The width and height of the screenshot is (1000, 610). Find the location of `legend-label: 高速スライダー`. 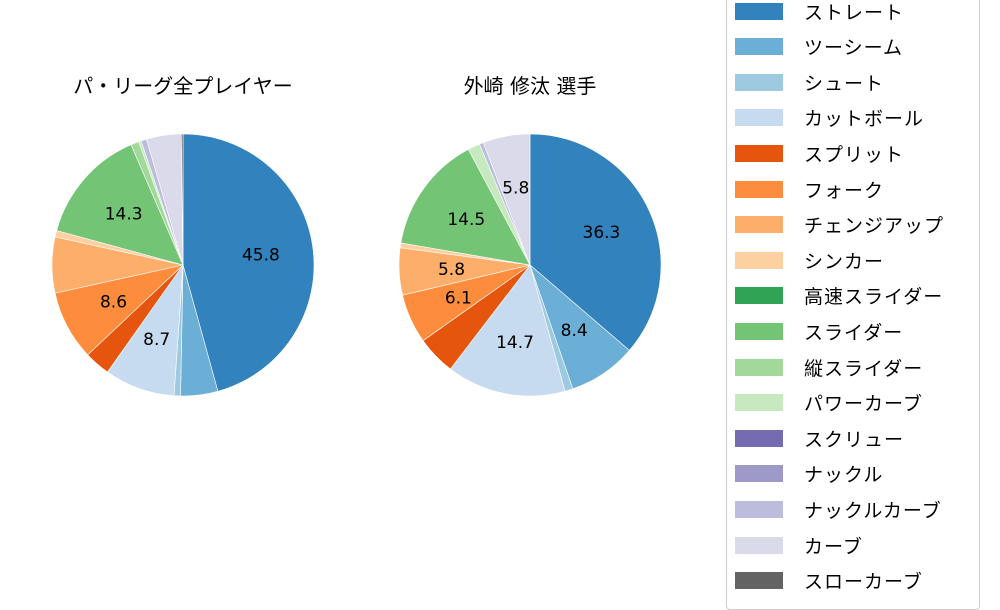

legend-label: 高速スライダー is located at coordinates (874, 297).